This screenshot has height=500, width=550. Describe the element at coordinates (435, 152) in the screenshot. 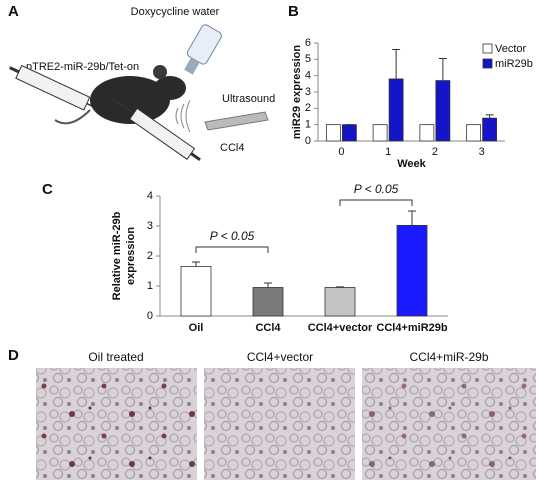

I see `x-tick-label: 2` at that location.